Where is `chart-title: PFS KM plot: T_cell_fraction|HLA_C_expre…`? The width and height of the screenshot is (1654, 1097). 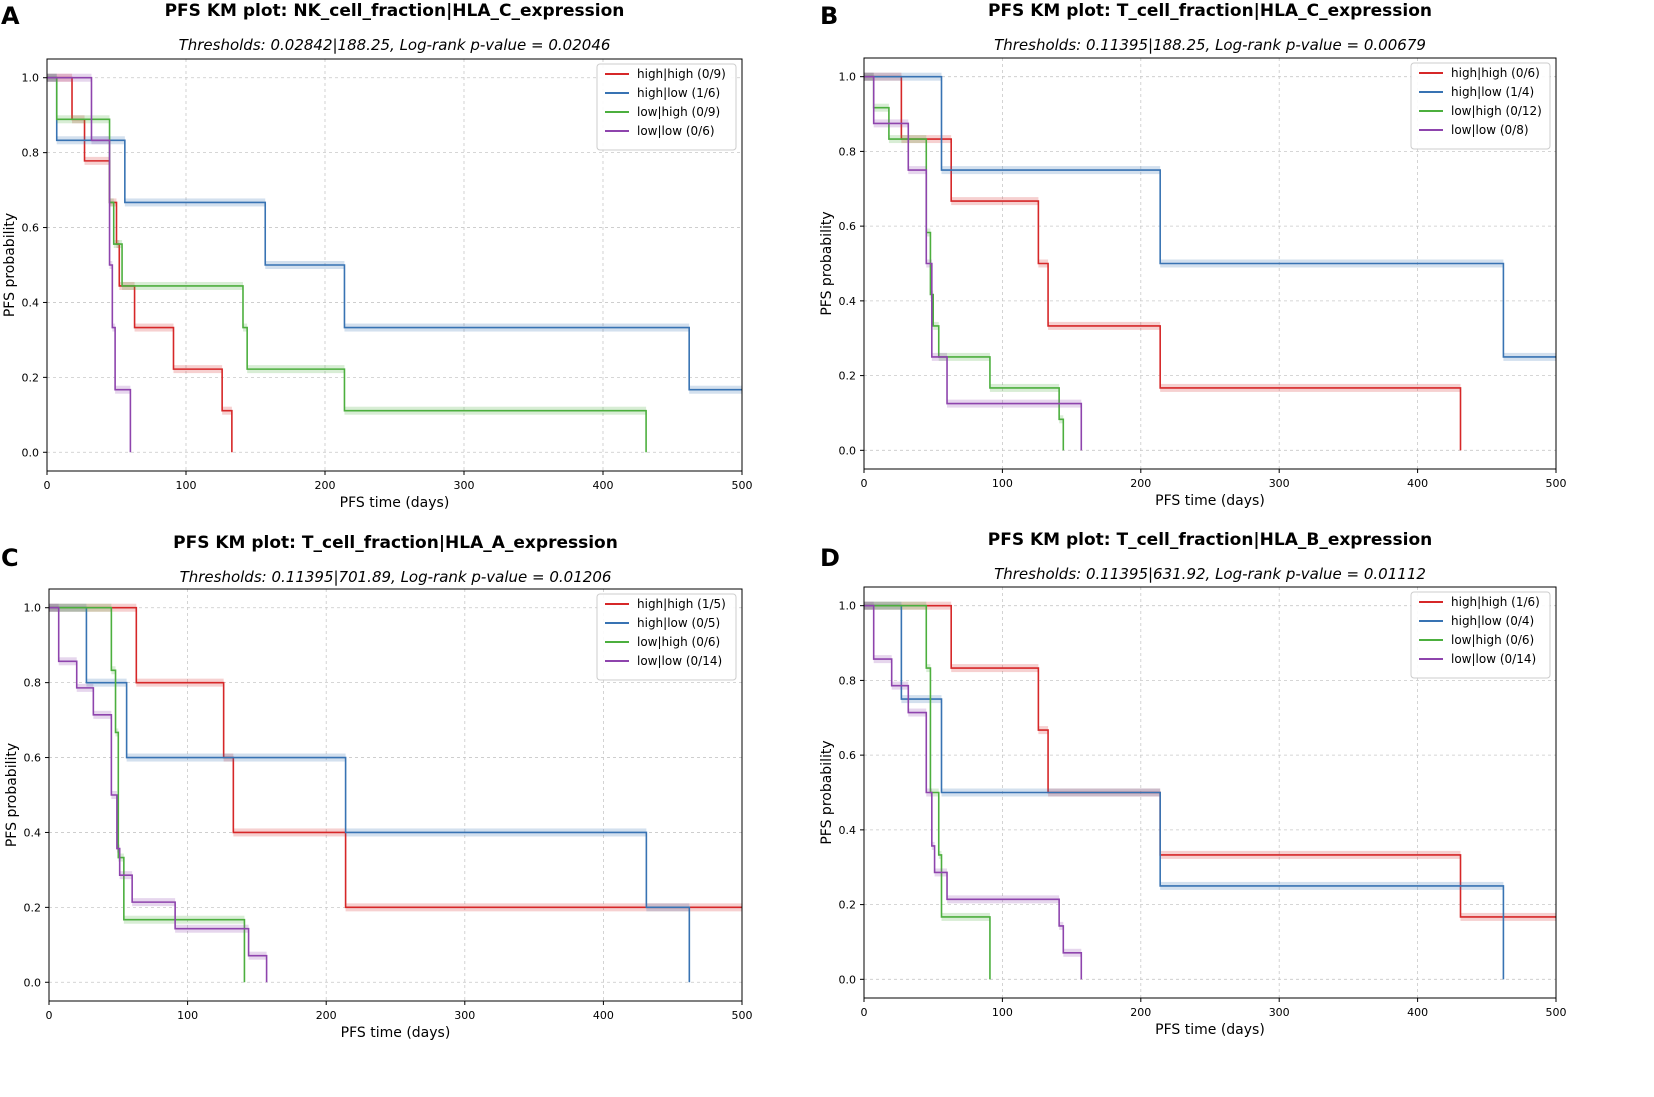
chart-title: PFS KM plot: T_cell_fraction|HLA_C_expre… is located at coordinates (1210, 11).